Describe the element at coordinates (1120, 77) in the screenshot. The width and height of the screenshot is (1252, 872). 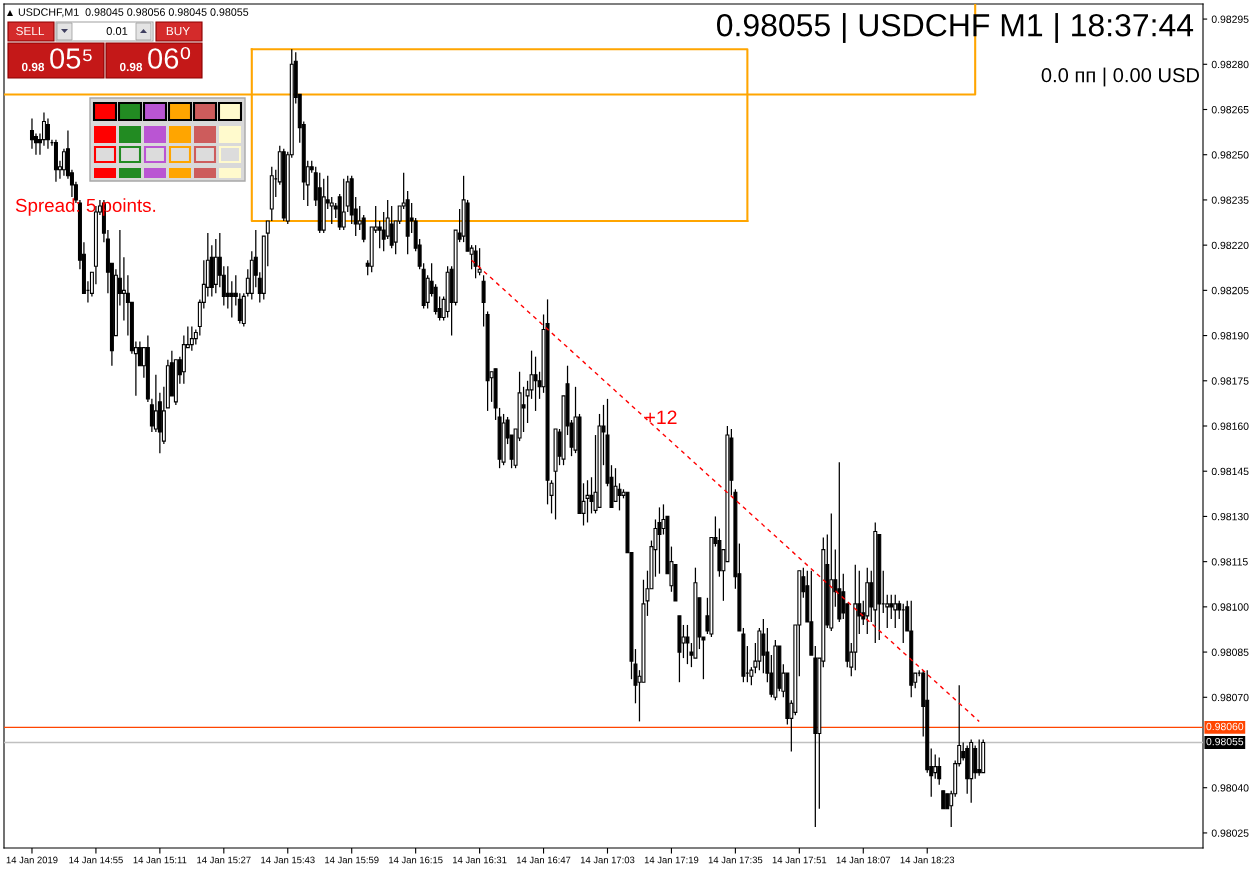
I see `annotation: 0.0 пп | 0.00 USD` at that location.